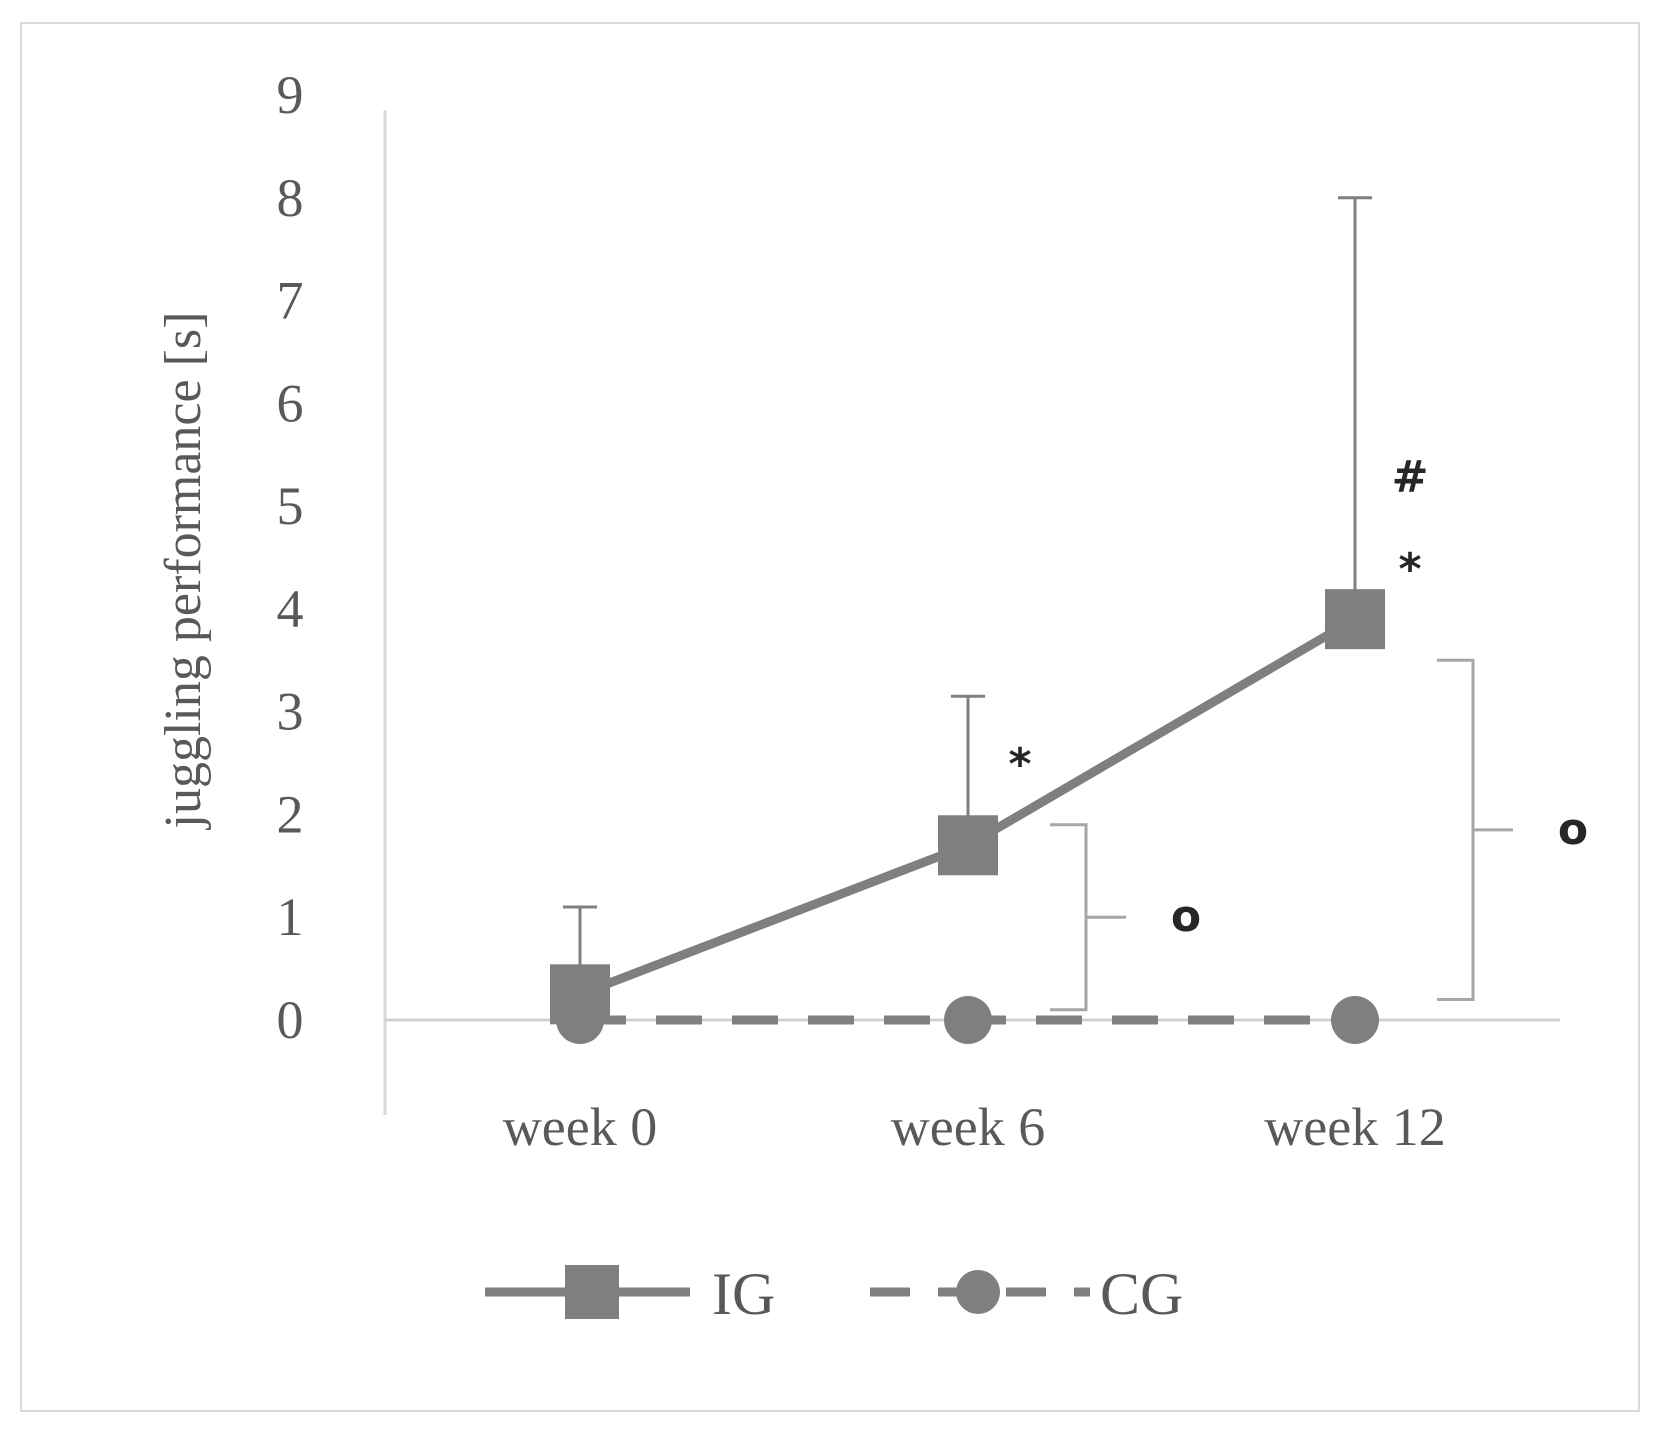 This screenshot has height=1437, width=1662. Describe the element at coordinates (290, 198) in the screenshot. I see `y-tick-label: 8` at that location.